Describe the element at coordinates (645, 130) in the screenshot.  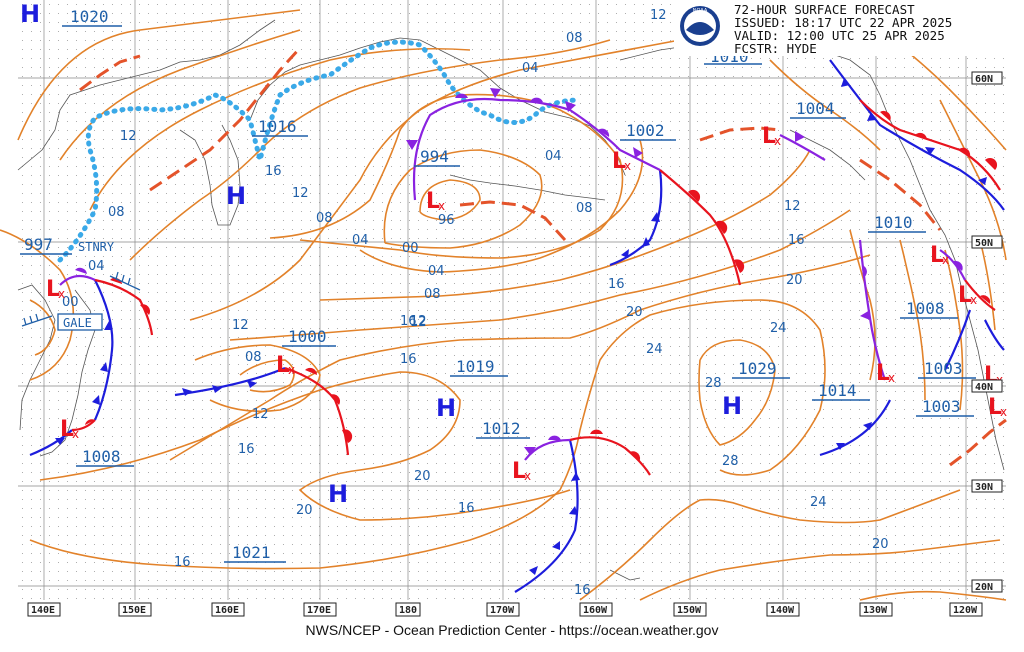
I see `pressure-value: 1002` at that location.